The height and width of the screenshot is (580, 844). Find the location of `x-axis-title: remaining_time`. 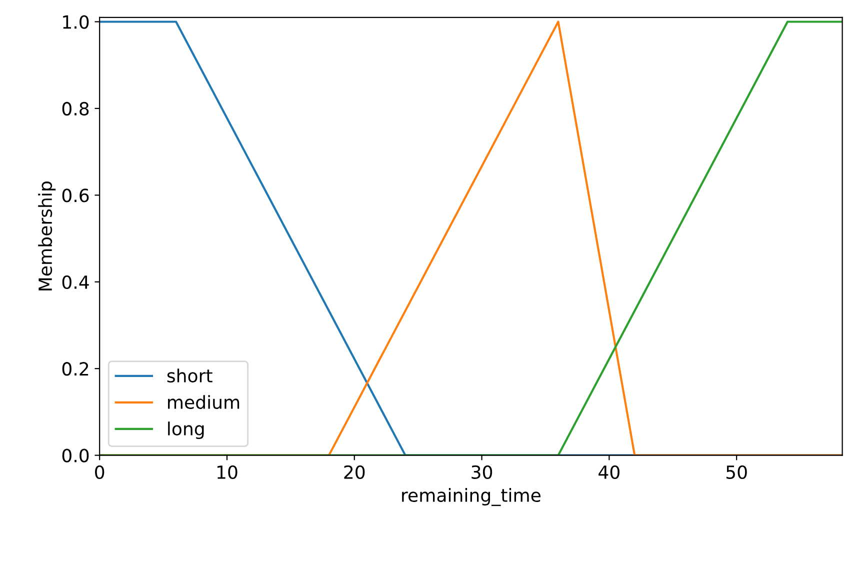

x-axis-title: remaining_time is located at coordinates (471, 497).